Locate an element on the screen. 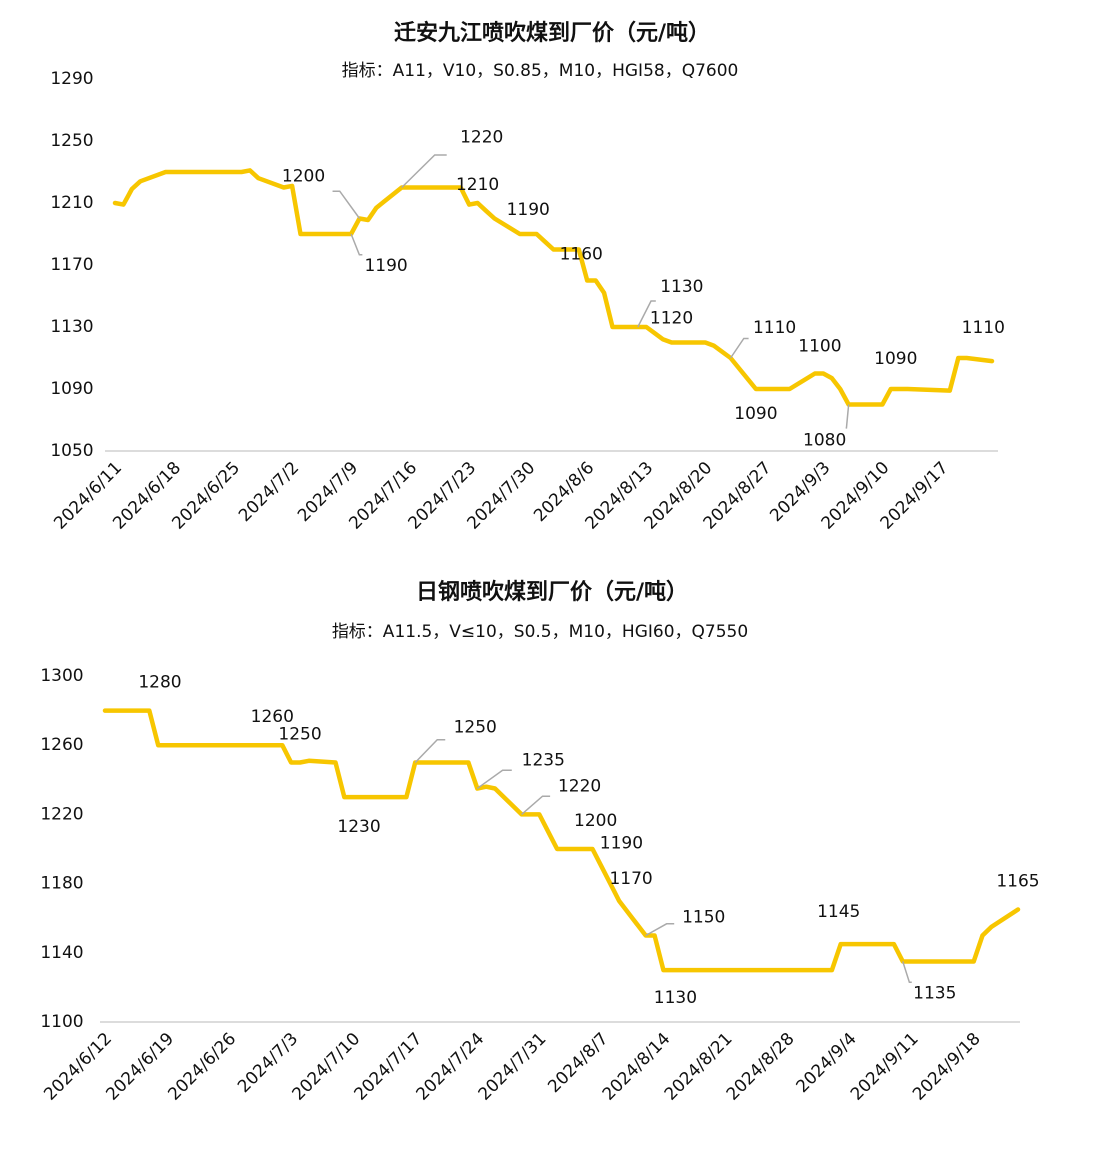 The width and height of the screenshot is (1104, 1161). x-tick-label: 2024/9/18 is located at coordinates (947, 1067).